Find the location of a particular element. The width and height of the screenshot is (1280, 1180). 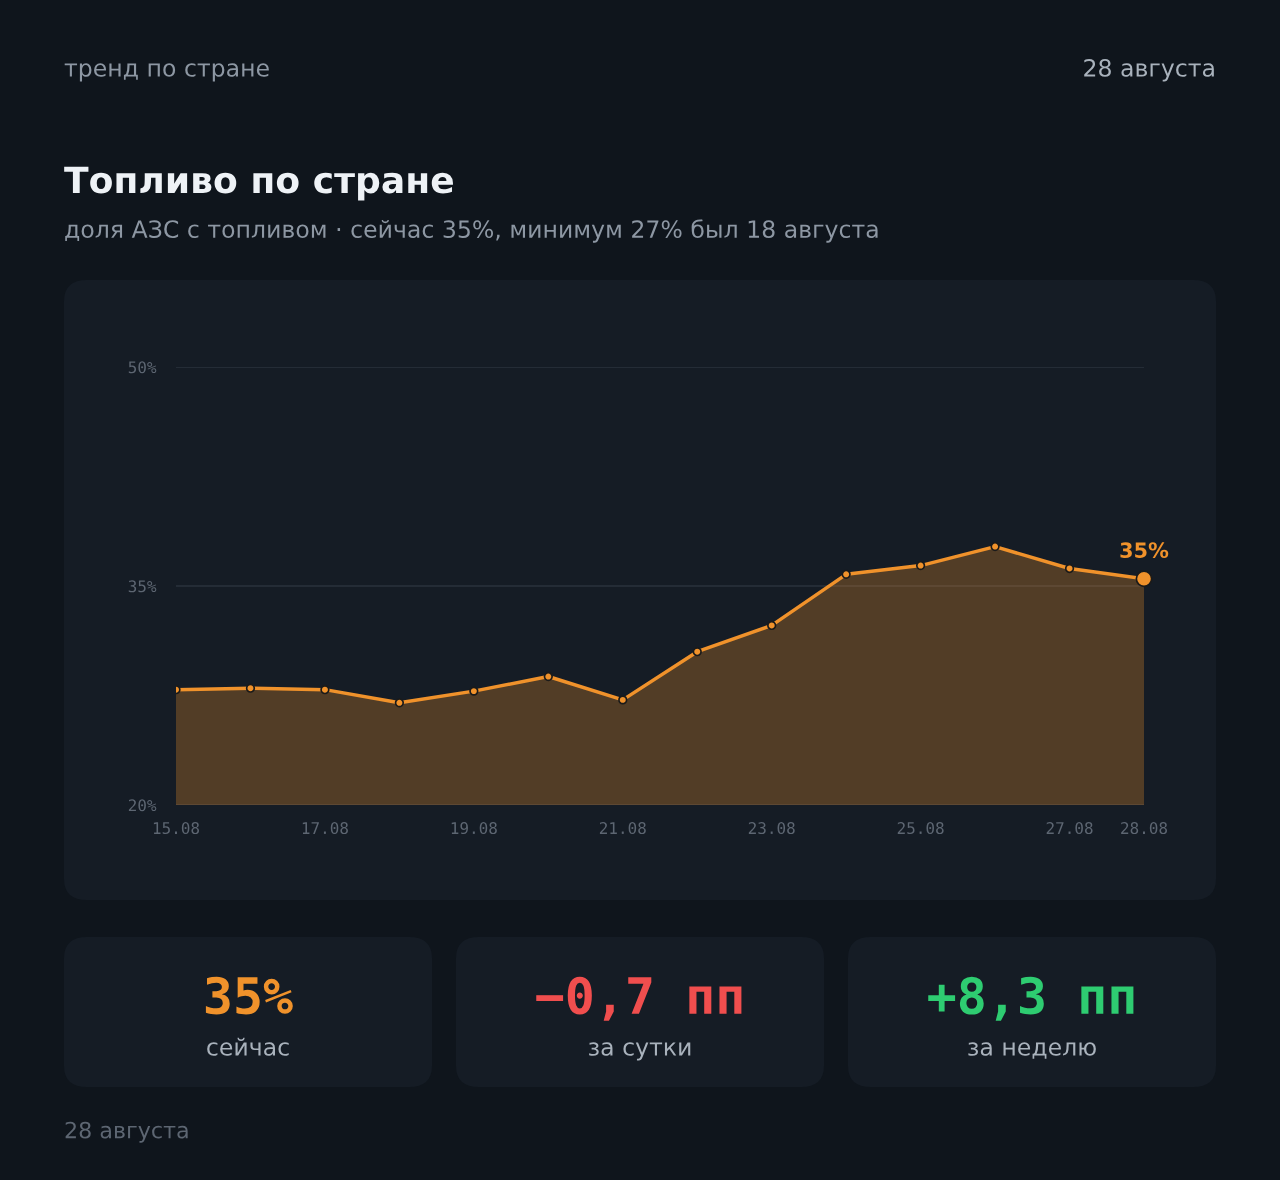

x-tick-label: 27.08 is located at coordinates (1069, 828).